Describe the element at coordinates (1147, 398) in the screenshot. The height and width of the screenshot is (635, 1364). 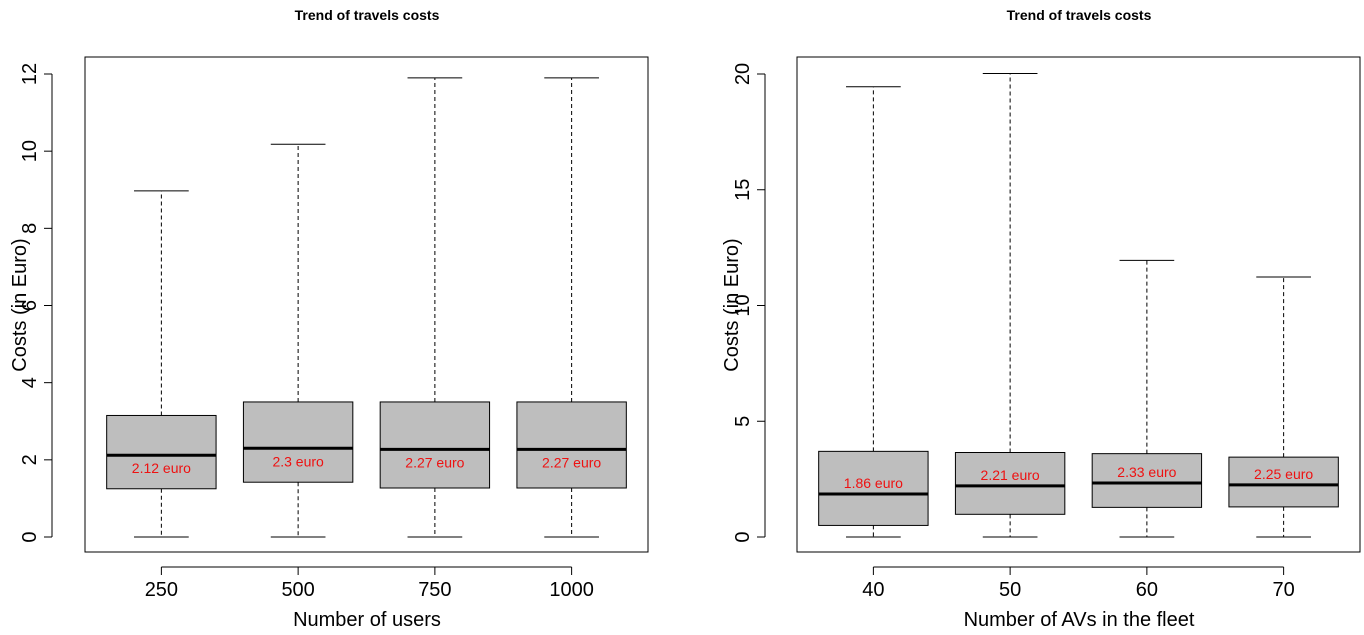
I see `box-60: 2.33 euro` at that location.